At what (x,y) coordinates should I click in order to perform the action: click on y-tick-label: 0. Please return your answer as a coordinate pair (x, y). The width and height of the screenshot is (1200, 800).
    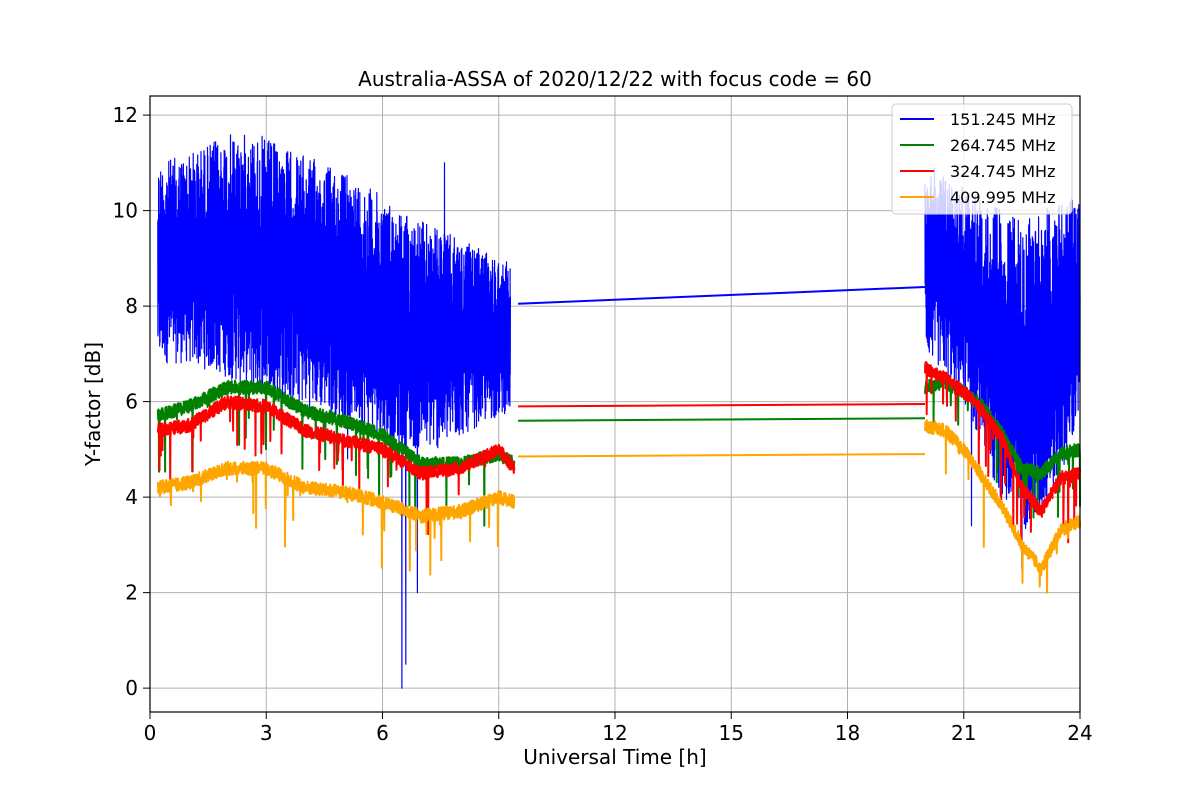
    Looking at the image, I should click on (131, 688).